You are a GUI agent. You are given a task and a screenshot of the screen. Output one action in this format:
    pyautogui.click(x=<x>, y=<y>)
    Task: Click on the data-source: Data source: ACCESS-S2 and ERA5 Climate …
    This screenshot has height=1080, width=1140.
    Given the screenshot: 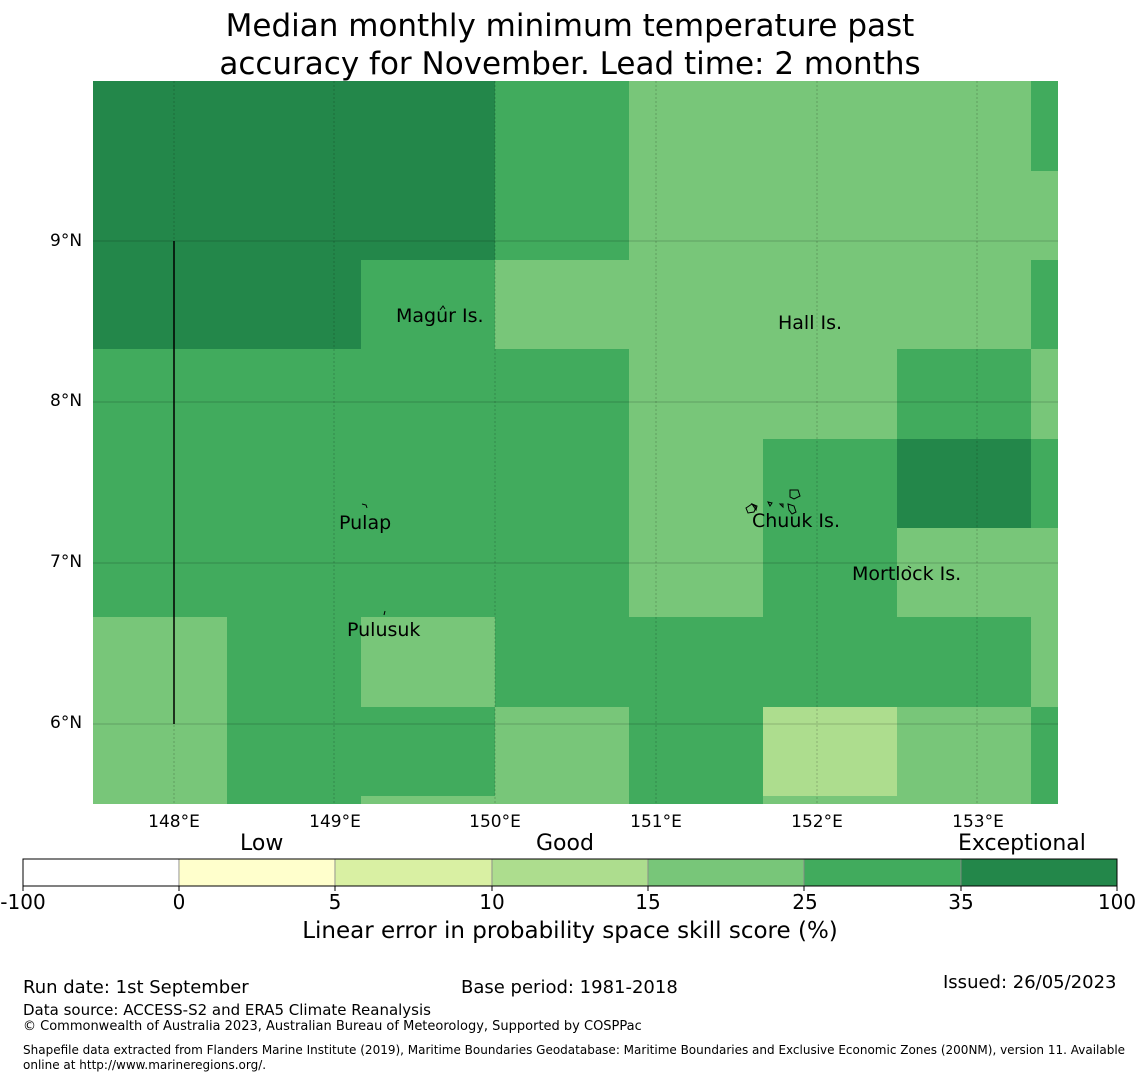 What is the action you would take?
    pyautogui.click(x=227, y=1010)
    